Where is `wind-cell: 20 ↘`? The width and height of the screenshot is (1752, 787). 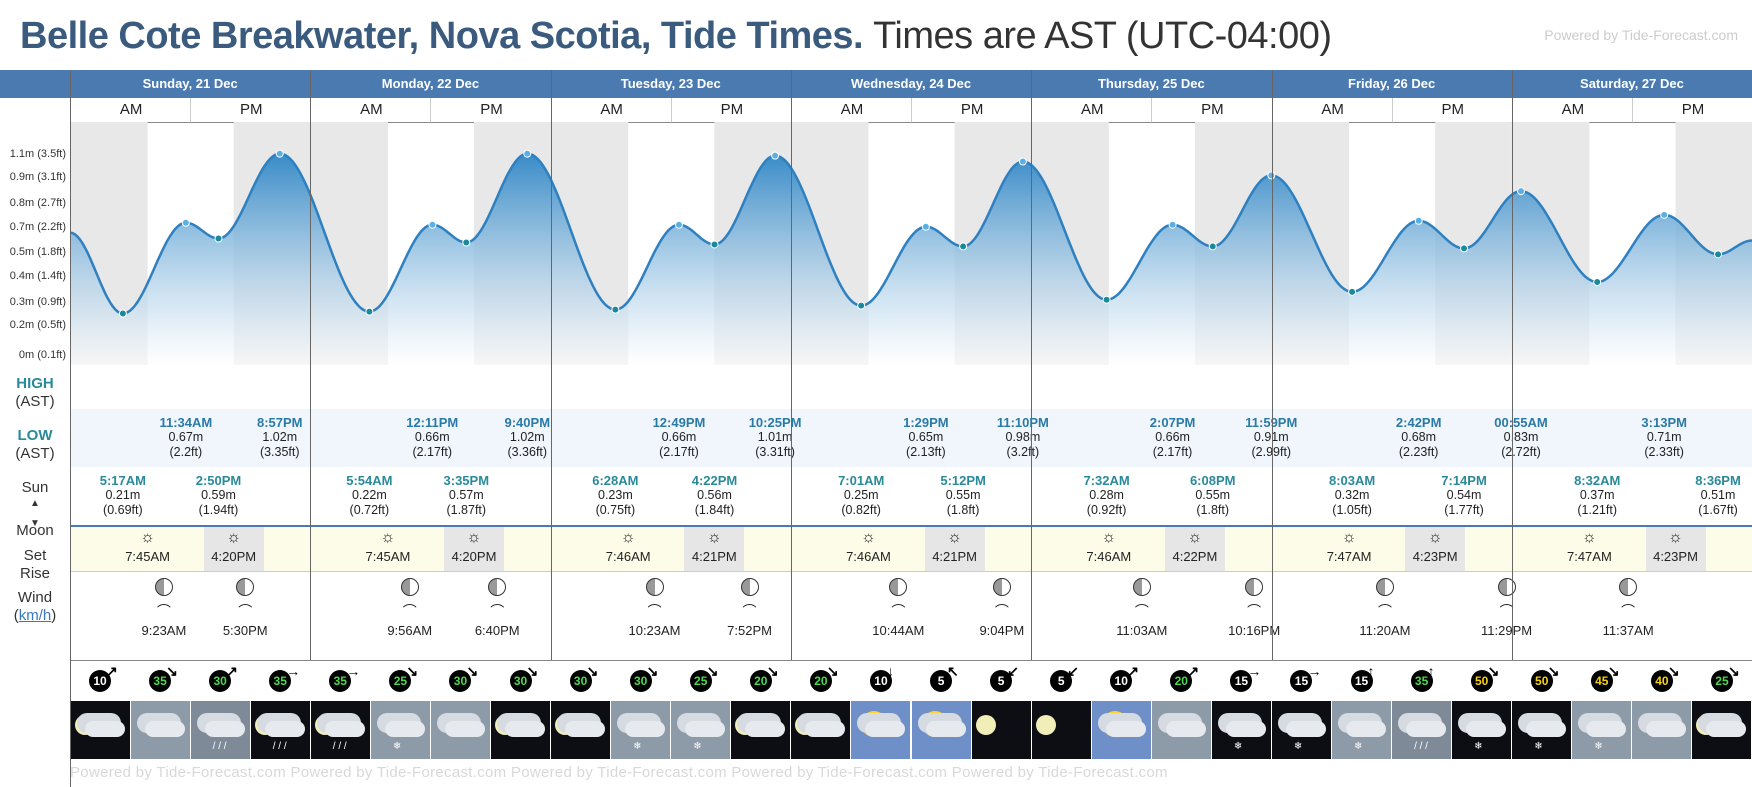
wind-cell: 20 ↘ is located at coordinates (821, 681).